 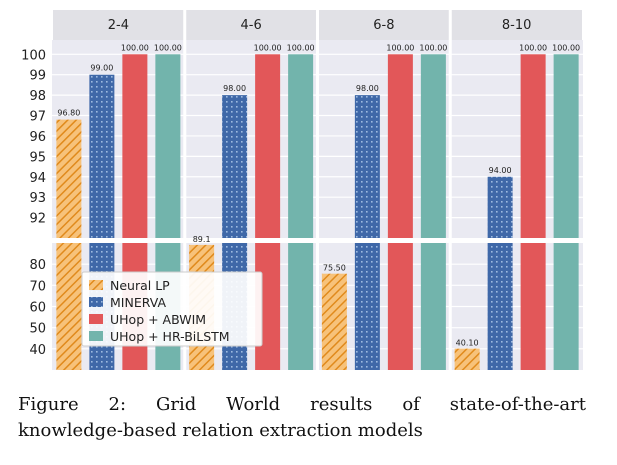 I want to click on y-tick-label: 98, so click(x=37, y=96).